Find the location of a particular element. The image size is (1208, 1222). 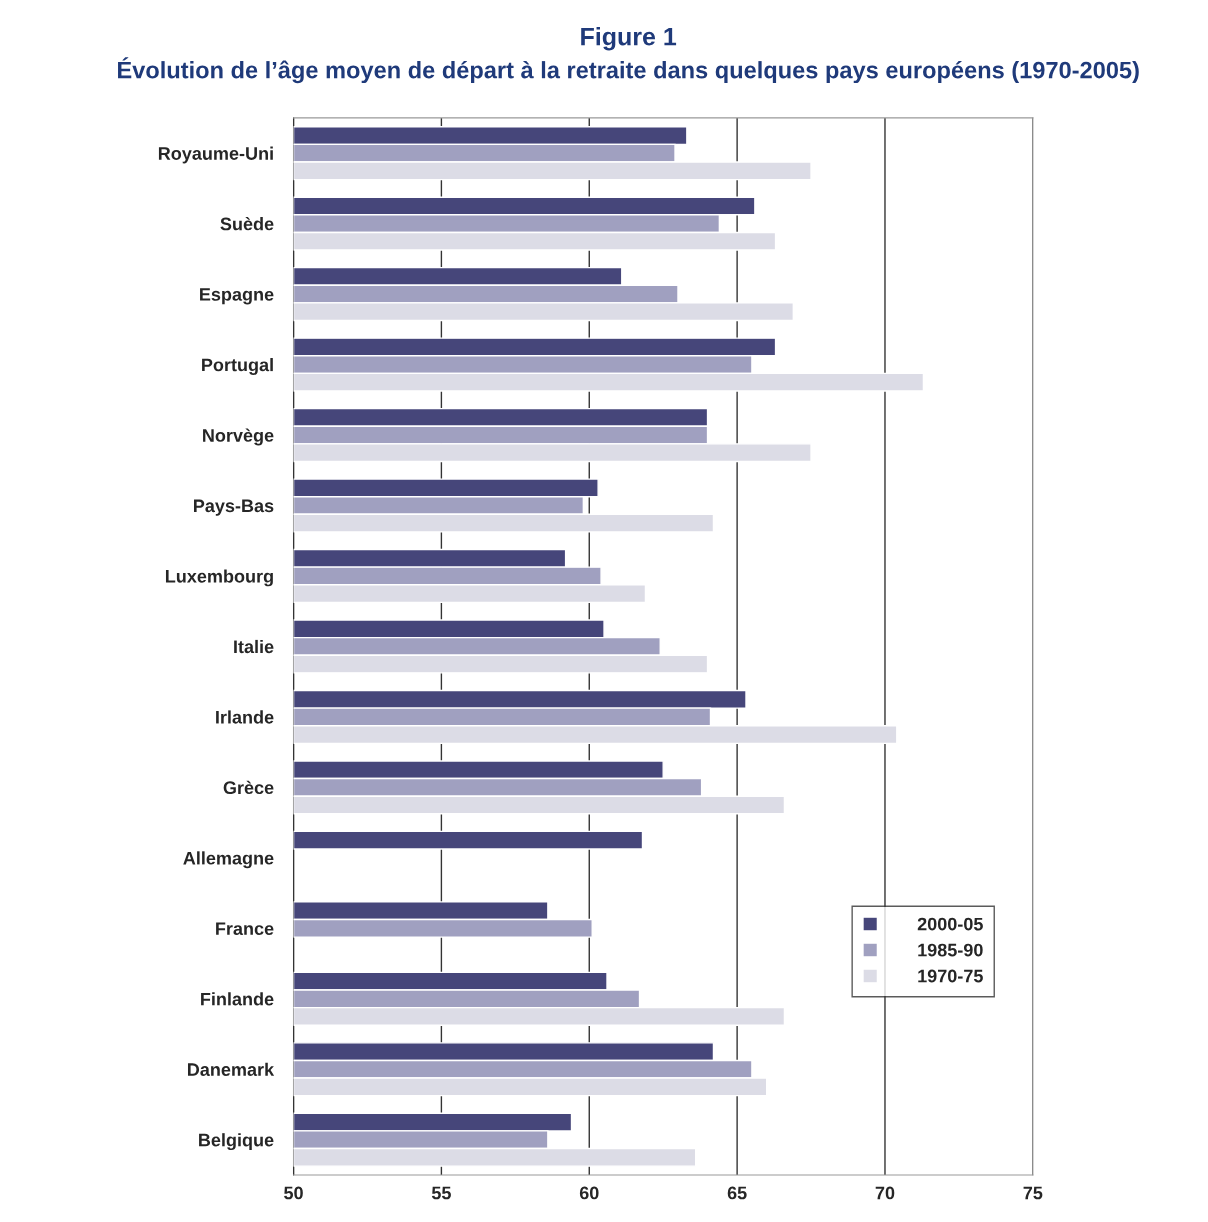

legend-label: 1985-90 is located at coordinates (950, 950).